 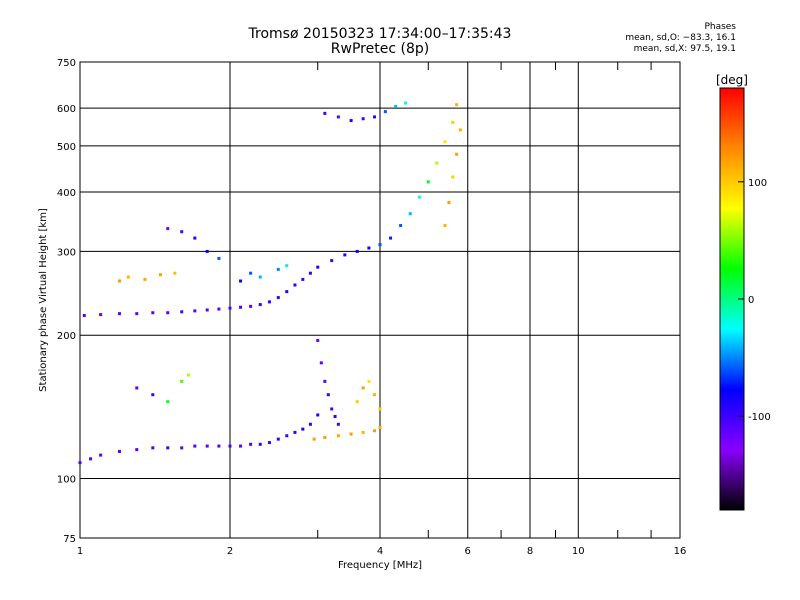 I want to click on x-axis-label: Frequency [MHz], so click(x=380, y=565).